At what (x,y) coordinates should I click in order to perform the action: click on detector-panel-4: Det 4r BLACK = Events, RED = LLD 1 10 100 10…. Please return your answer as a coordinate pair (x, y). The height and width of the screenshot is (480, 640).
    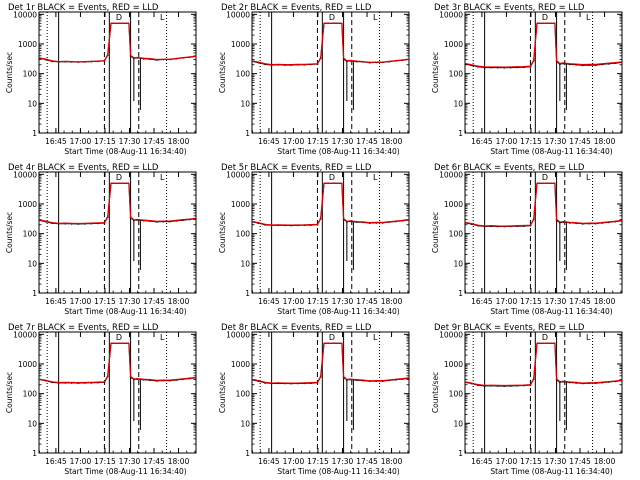
    Looking at the image, I should click on (101, 239).